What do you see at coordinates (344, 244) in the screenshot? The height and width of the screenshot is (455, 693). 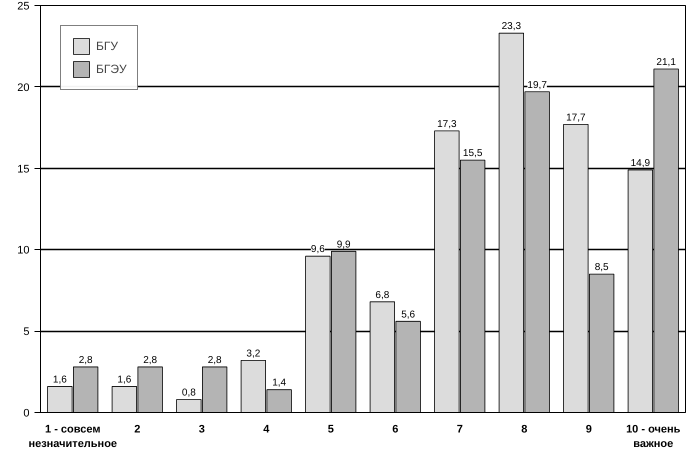 I see `data-label: 9,9` at bounding box center [344, 244].